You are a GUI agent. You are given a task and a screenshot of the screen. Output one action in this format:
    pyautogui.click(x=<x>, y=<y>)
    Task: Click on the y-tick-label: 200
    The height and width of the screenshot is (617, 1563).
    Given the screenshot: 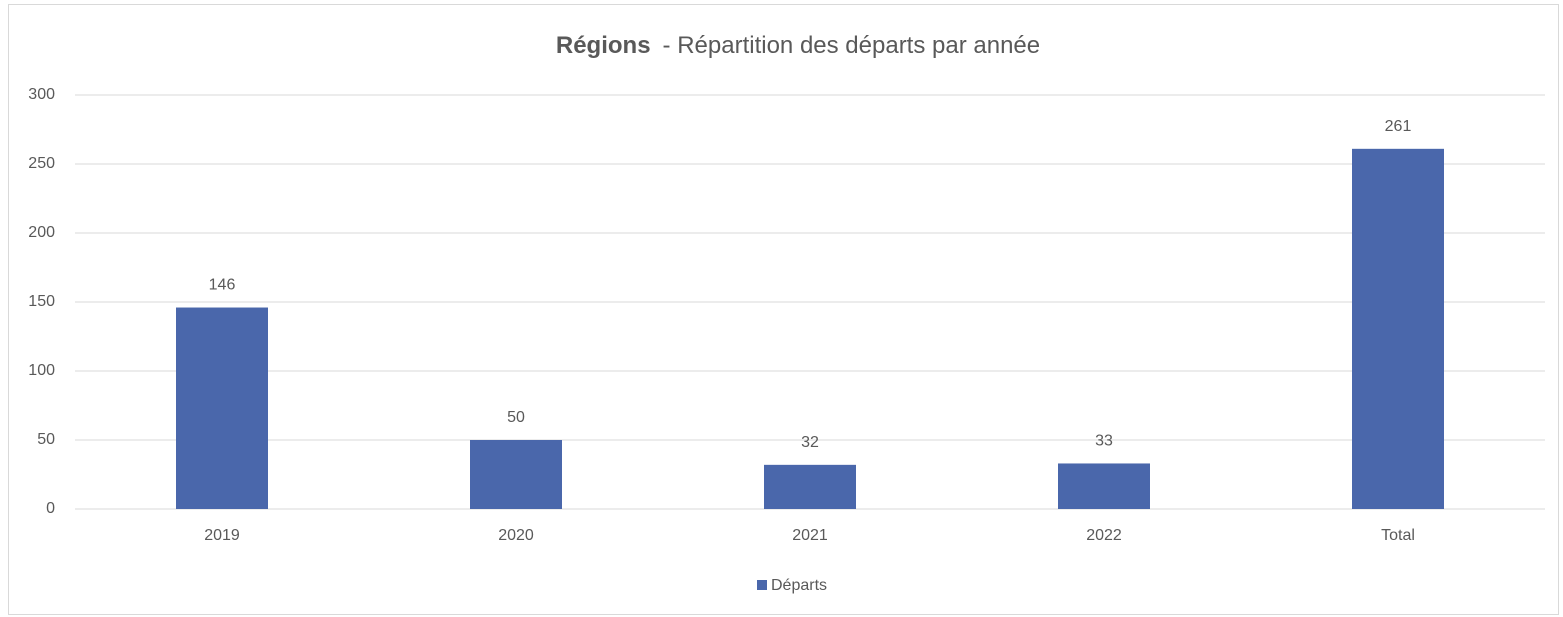 What is the action you would take?
    pyautogui.click(x=41, y=232)
    